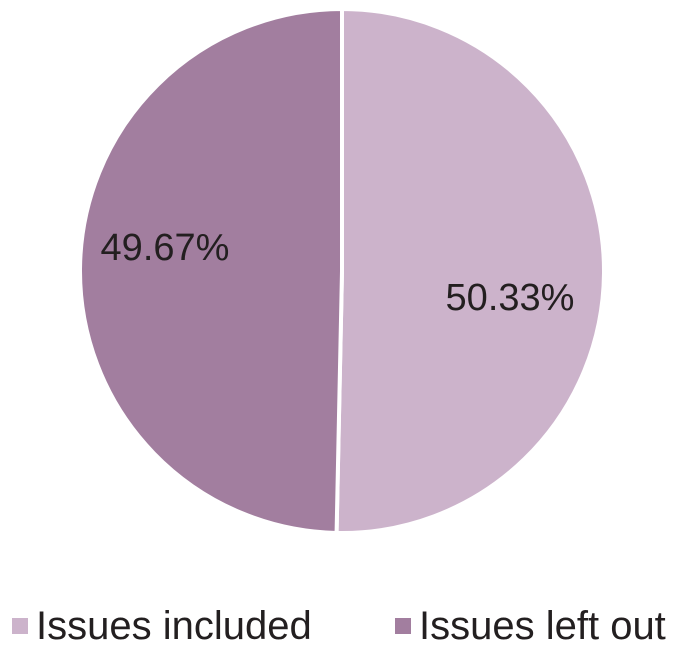 The width and height of the screenshot is (690, 653). What do you see at coordinates (165, 248) in the screenshot?
I see `data-label-issues-left-out: 49.67%` at bounding box center [165, 248].